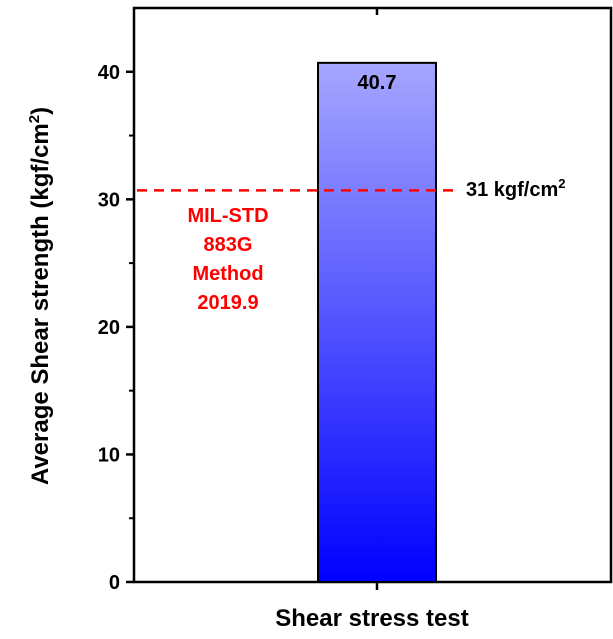 Image resolution: width=613 pixels, height=639 pixels. Describe the element at coordinates (377, 83) in the screenshot. I see `bar-data-label: 40.7` at that location.